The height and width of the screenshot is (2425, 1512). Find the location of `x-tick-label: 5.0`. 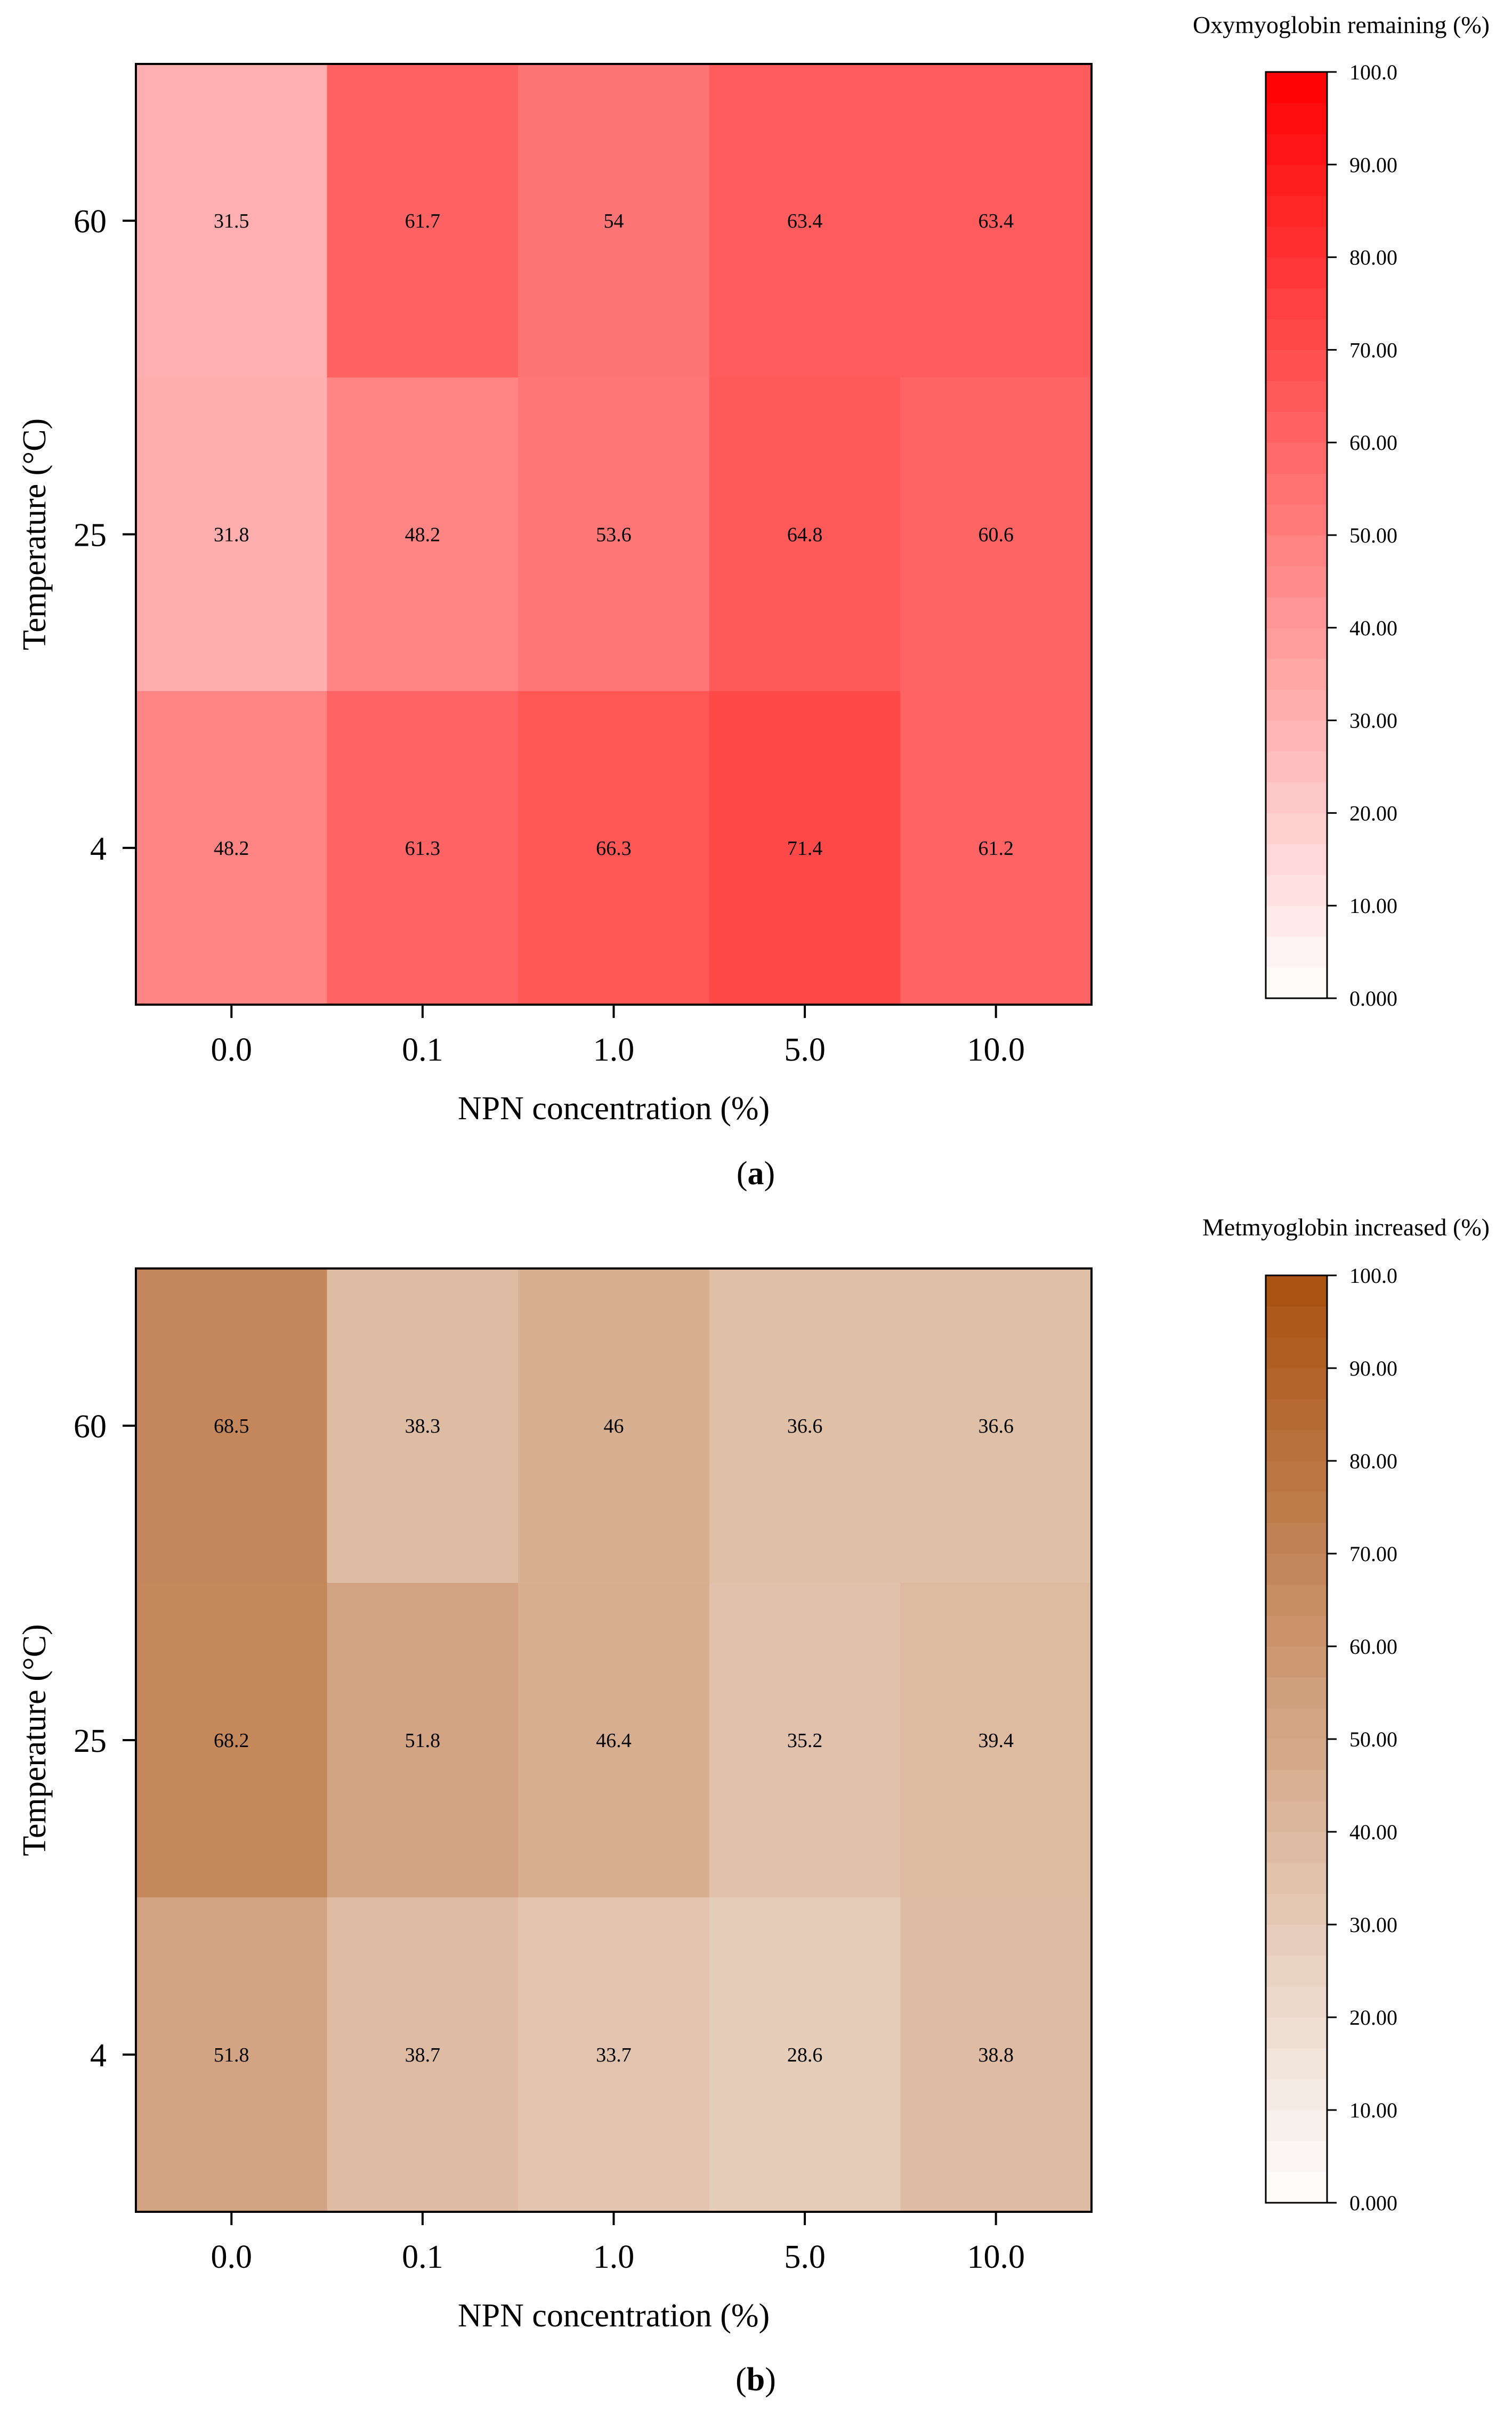

x-tick-label: 5.0 is located at coordinates (805, 1050).